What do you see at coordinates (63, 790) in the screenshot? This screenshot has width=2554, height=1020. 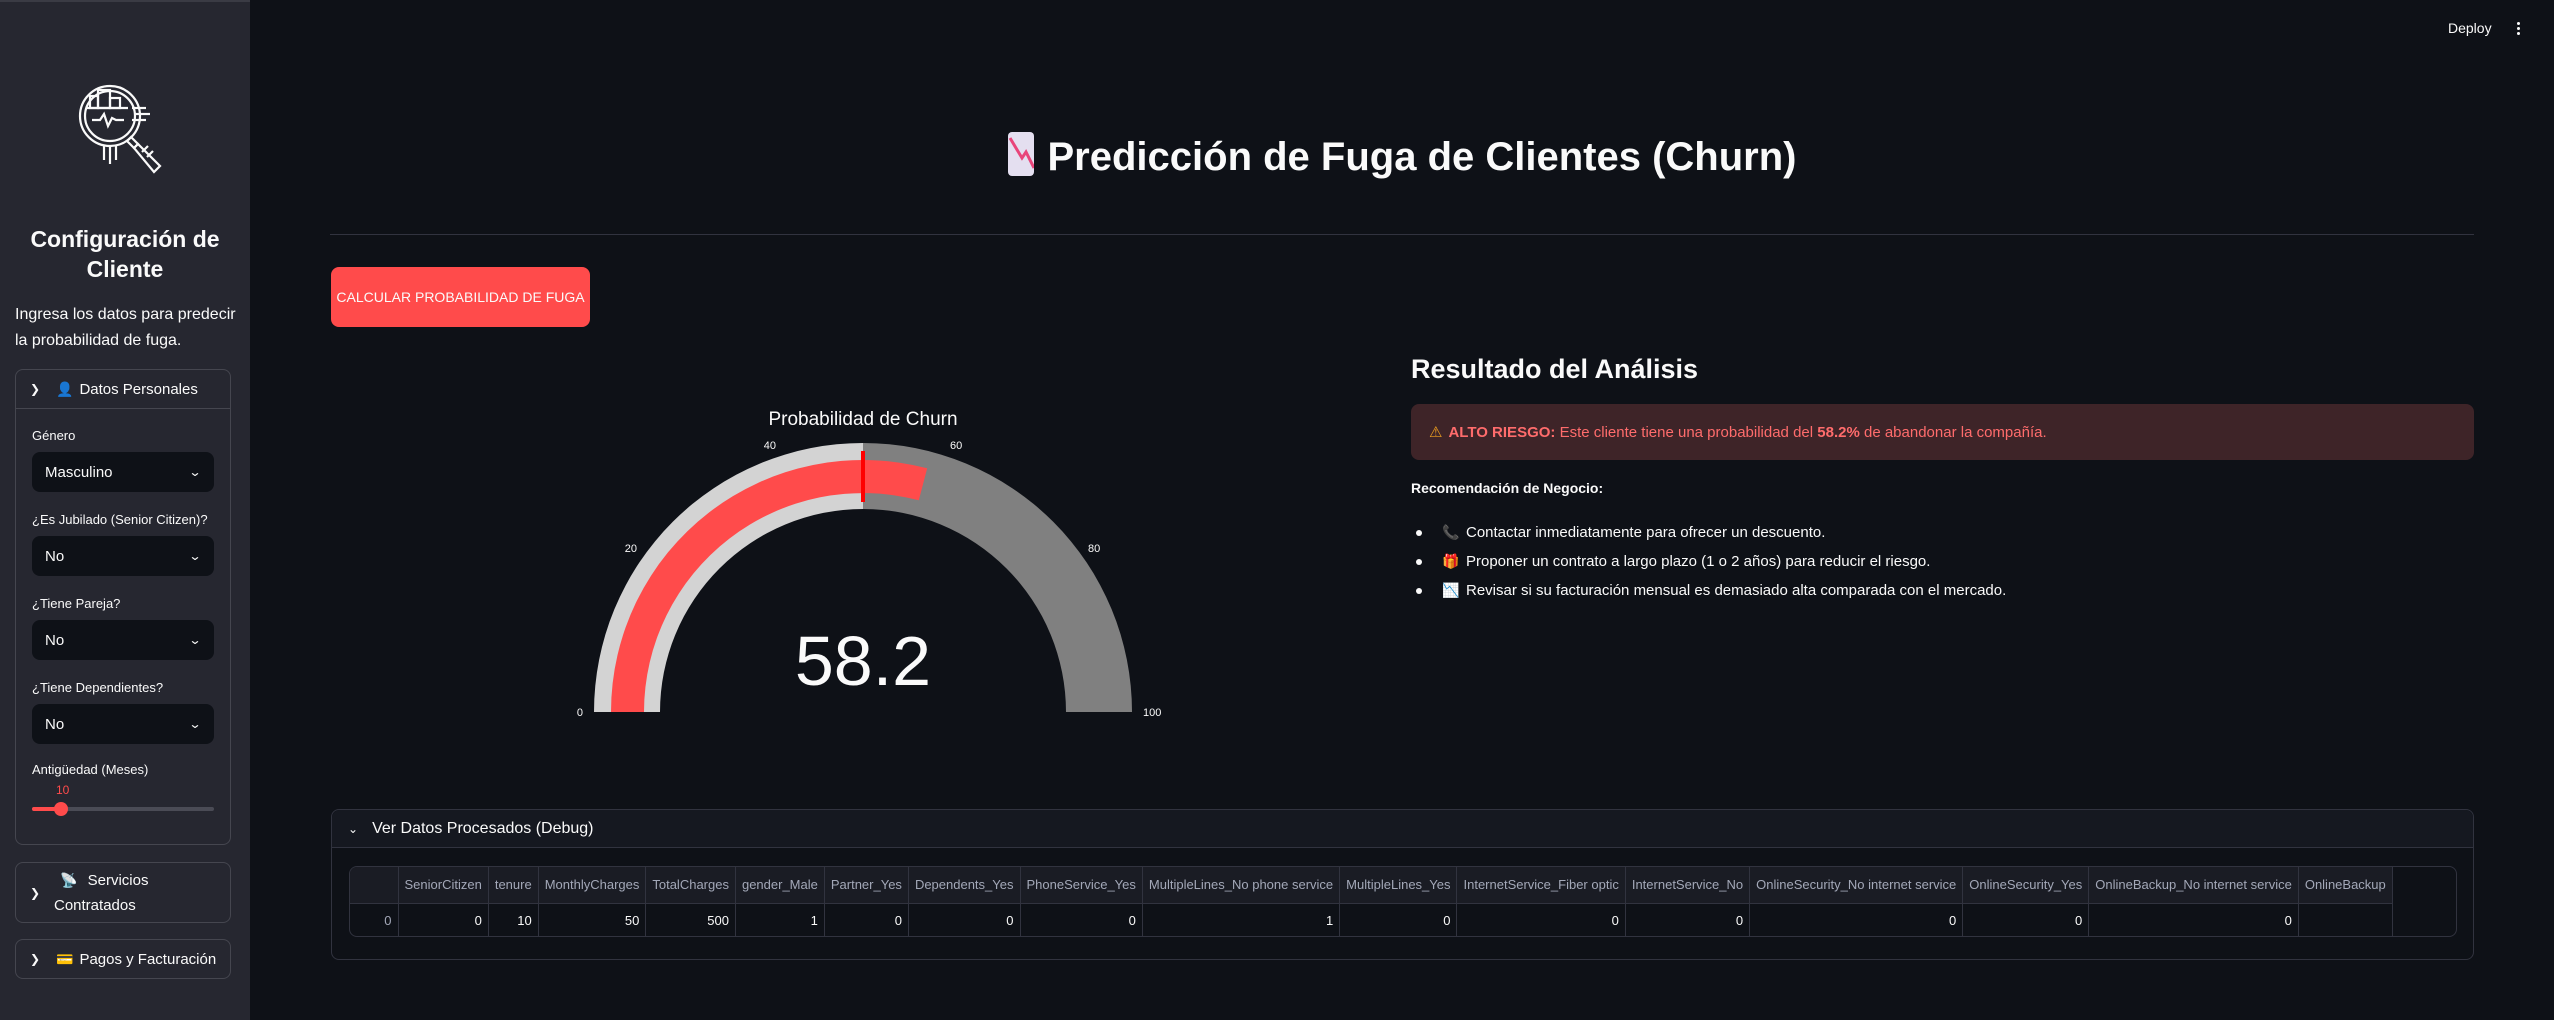 I see `tenure-value: 10` at bounding box center [63, 790].